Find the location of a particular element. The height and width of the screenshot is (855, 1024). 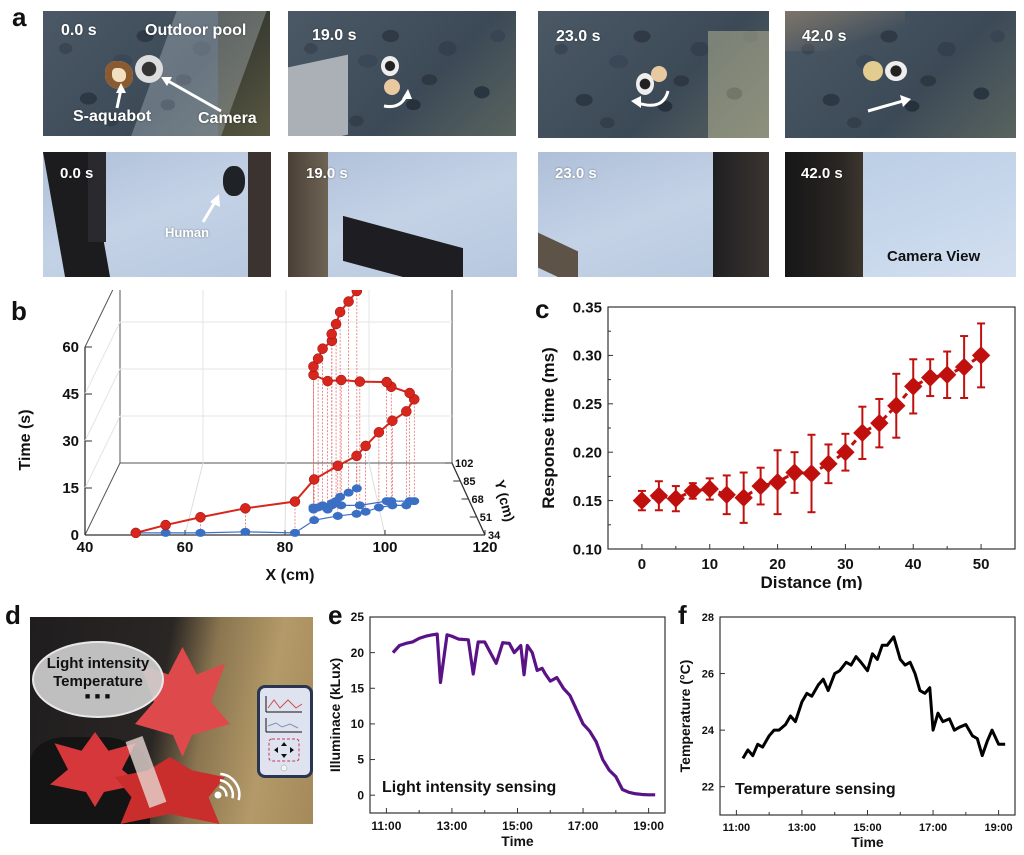

human-label: Human is located at coordinates (187, 232).